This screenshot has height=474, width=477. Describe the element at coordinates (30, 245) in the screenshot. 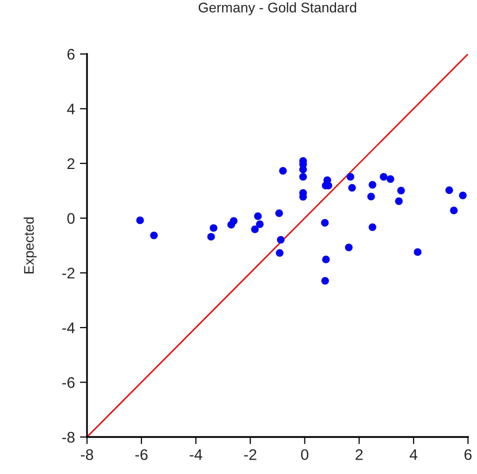

I see `y-axis-title: Expected` at that location.